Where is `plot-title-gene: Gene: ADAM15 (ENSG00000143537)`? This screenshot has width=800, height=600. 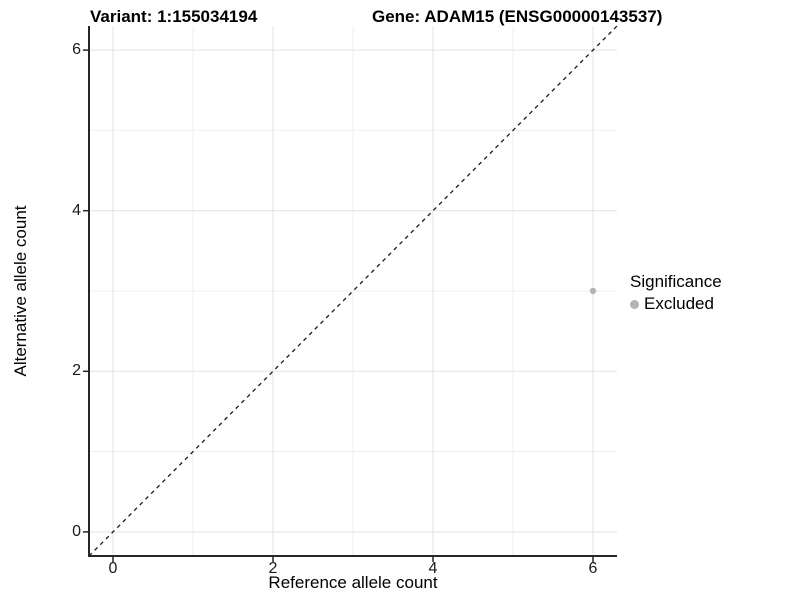
plot-title-gene: Gene: ADAM15 (ENSG00000143537) is located at coordinates (517, 16).